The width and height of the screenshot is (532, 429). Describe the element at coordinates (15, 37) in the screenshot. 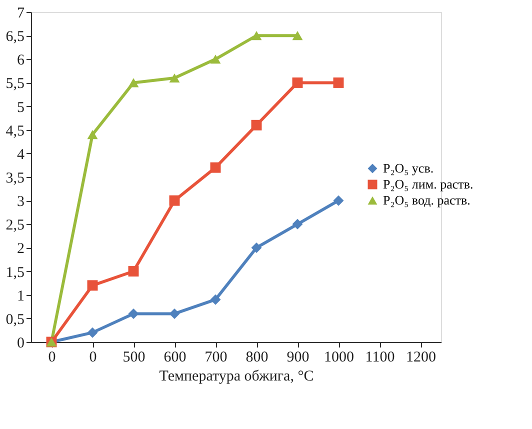

I see `y-tick-label: 6,5` at that location.